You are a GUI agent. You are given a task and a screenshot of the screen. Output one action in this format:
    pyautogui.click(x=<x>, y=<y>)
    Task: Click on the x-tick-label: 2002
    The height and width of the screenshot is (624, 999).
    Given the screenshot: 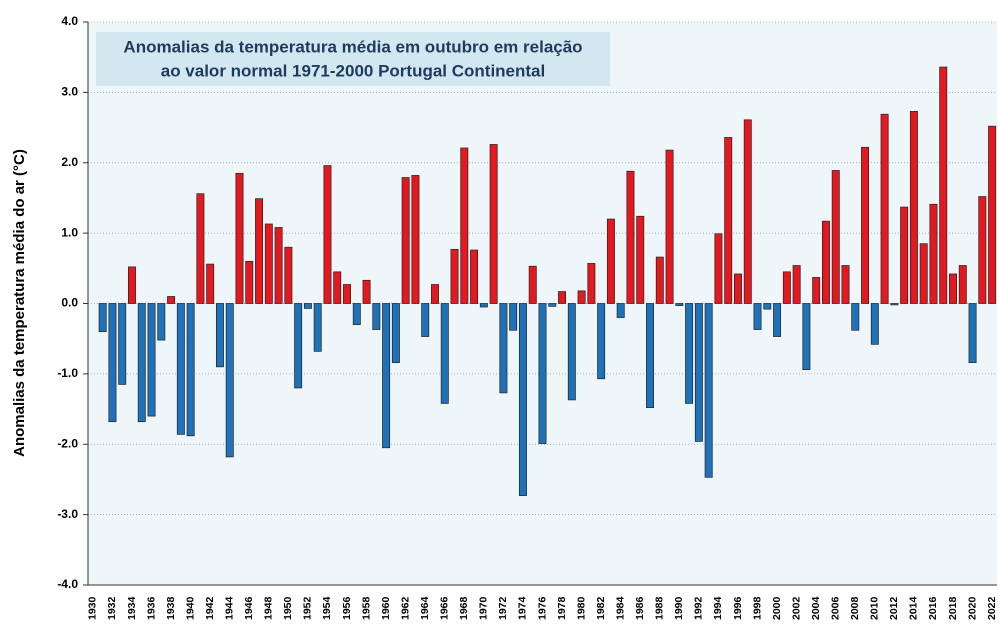 What is the action you would take?
    pyautogui.click(x=796, y=608)
    